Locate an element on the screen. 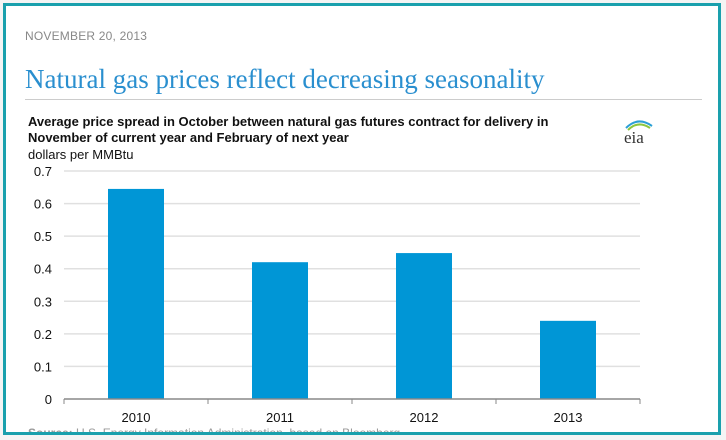  source-label: Source: is located at coordinates (50, 430).